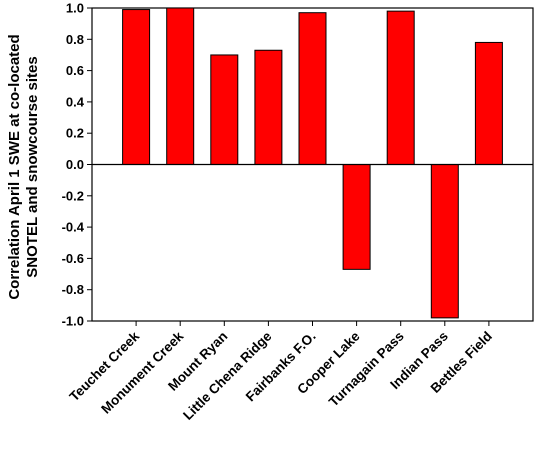 The width and height of the screenshot is (550, 461). I want to click on x-category-label-1: Monument Creek, so click(142, 372).